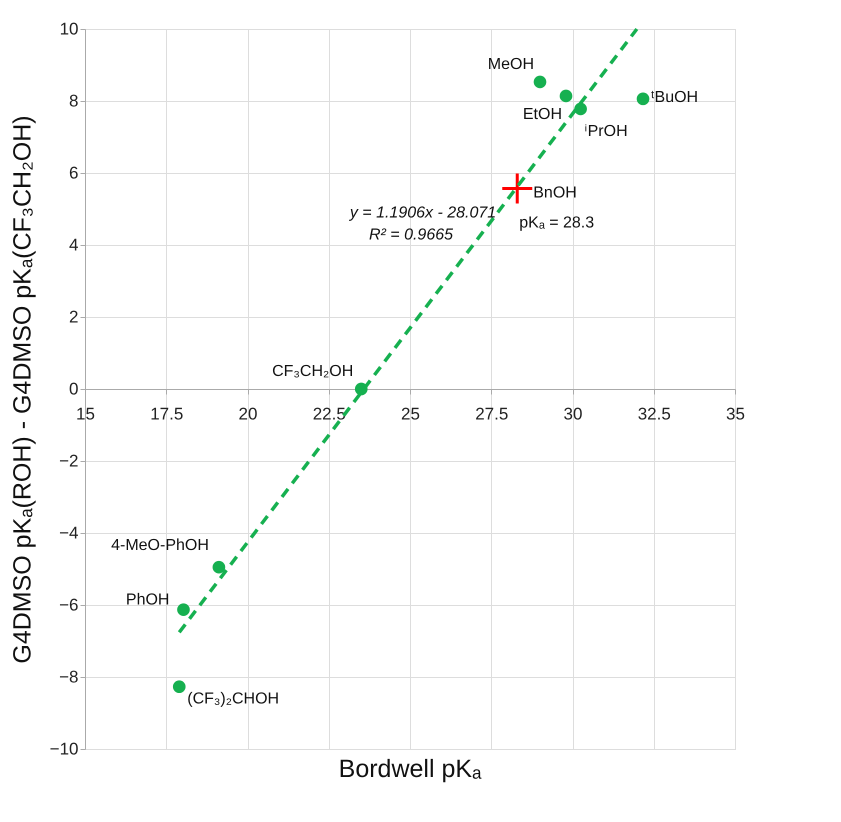 Image resolution: width=841 pixels, height=822 pixels. I want to click on x-tick-label: 27.5, so click(491, 414).